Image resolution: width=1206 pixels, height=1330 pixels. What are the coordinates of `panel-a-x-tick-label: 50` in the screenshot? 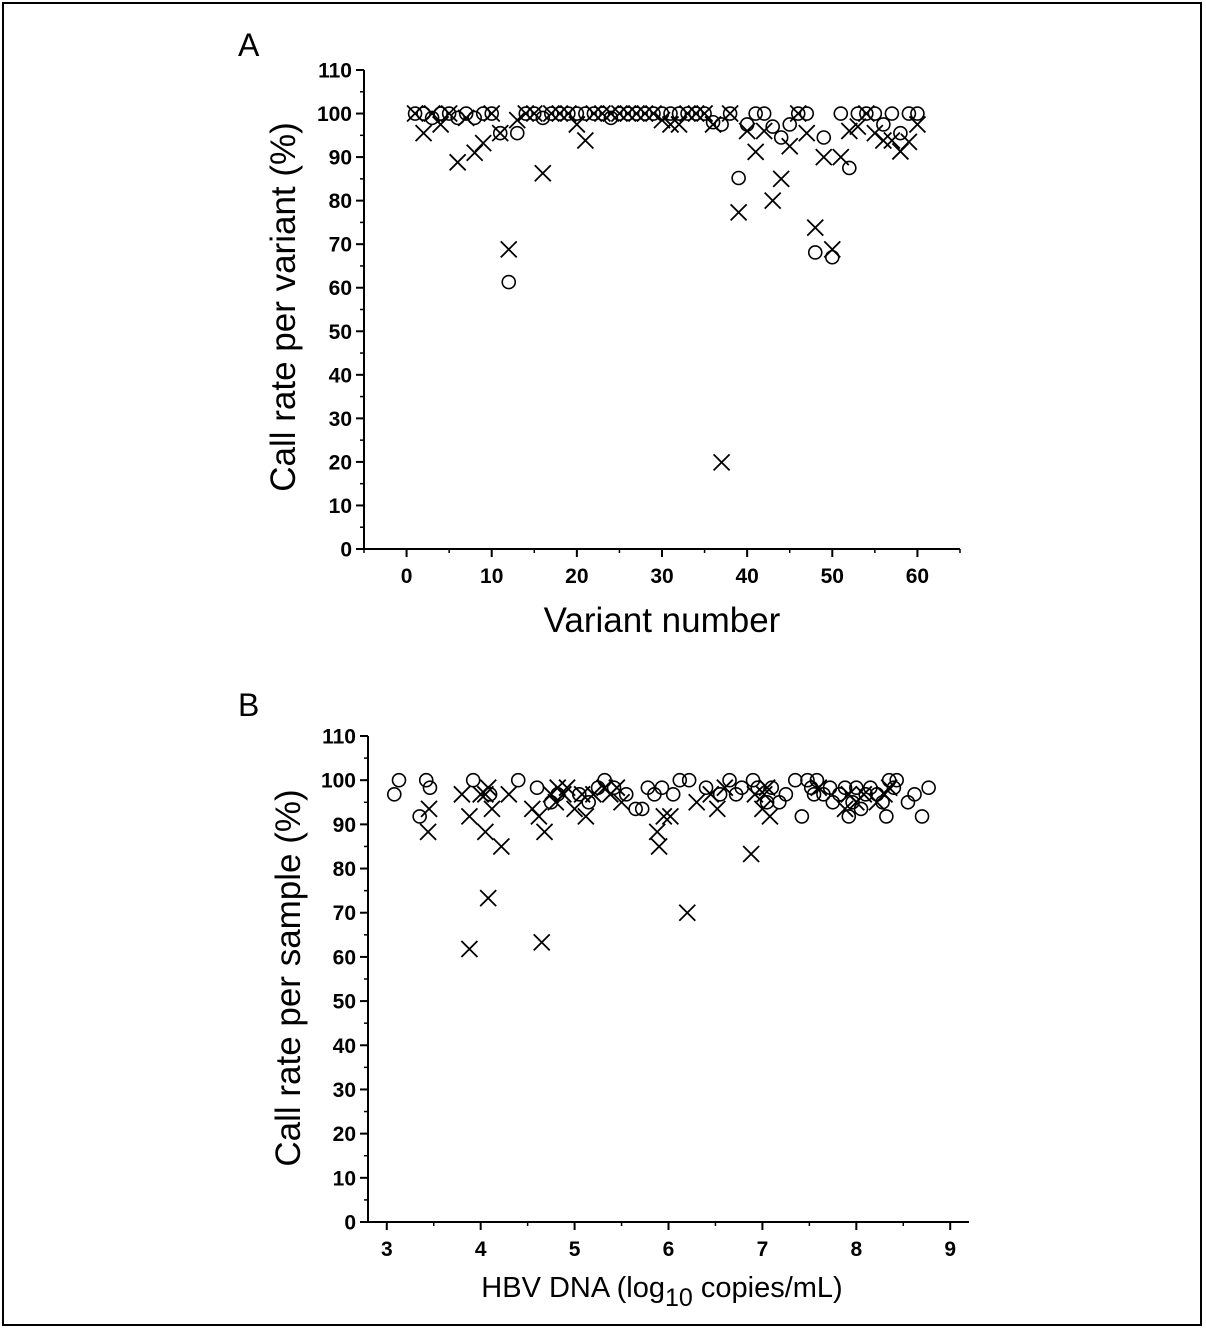 It's located at (832, 576).